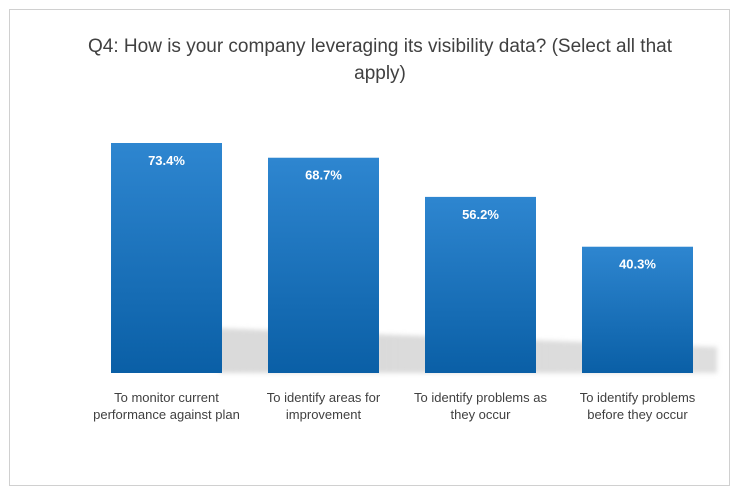 The image size is (741, 498). What do you see at coordinates (323, 406) in the screenshot?
I see `category-label-2: To identify areas for improvement` at bounding box center [323, 406].